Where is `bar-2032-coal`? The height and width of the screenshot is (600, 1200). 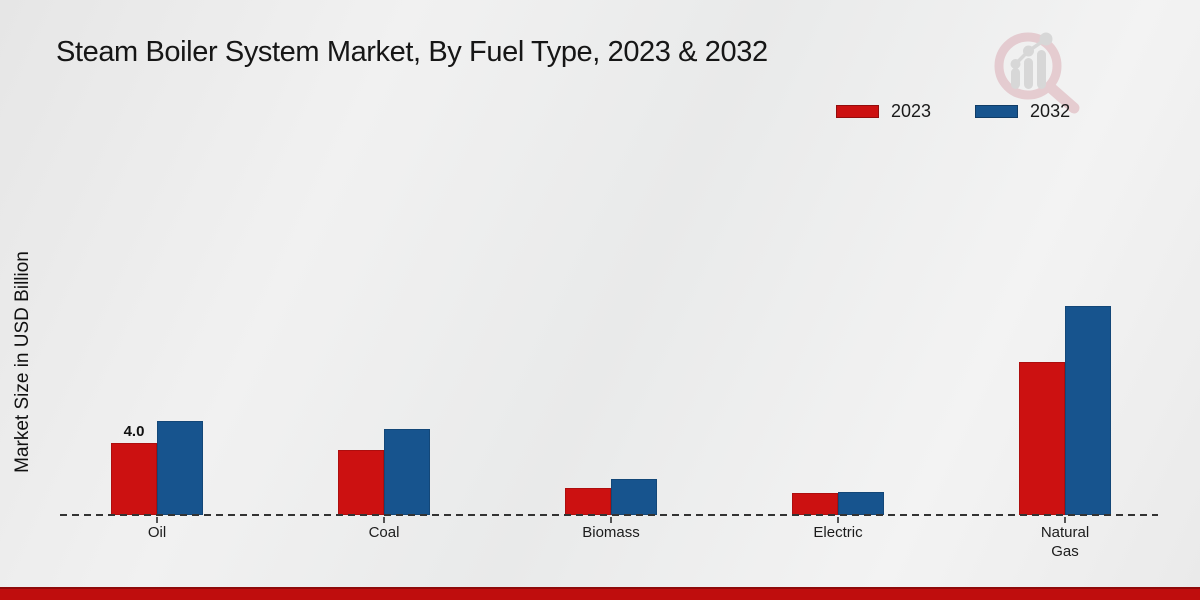
bar-2032-coal is located at coordinates (407, 472).